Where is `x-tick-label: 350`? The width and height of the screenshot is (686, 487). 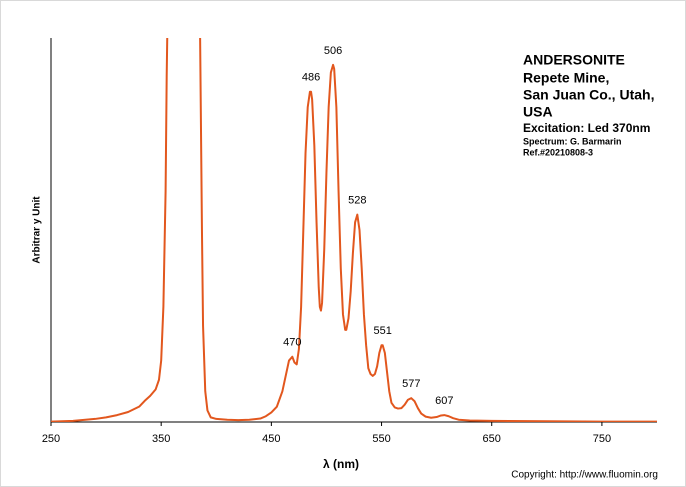
x-tick-label: 350 is located at coordinates (161, 439).